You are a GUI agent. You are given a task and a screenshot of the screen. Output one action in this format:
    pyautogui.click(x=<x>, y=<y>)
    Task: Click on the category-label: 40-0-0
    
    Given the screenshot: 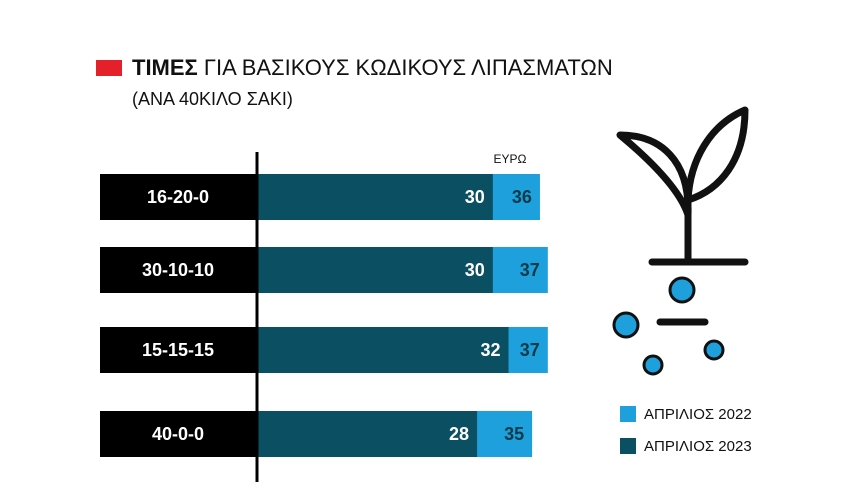 What is the action you would take?
    pyautogui.click(x=178, y=434)
    